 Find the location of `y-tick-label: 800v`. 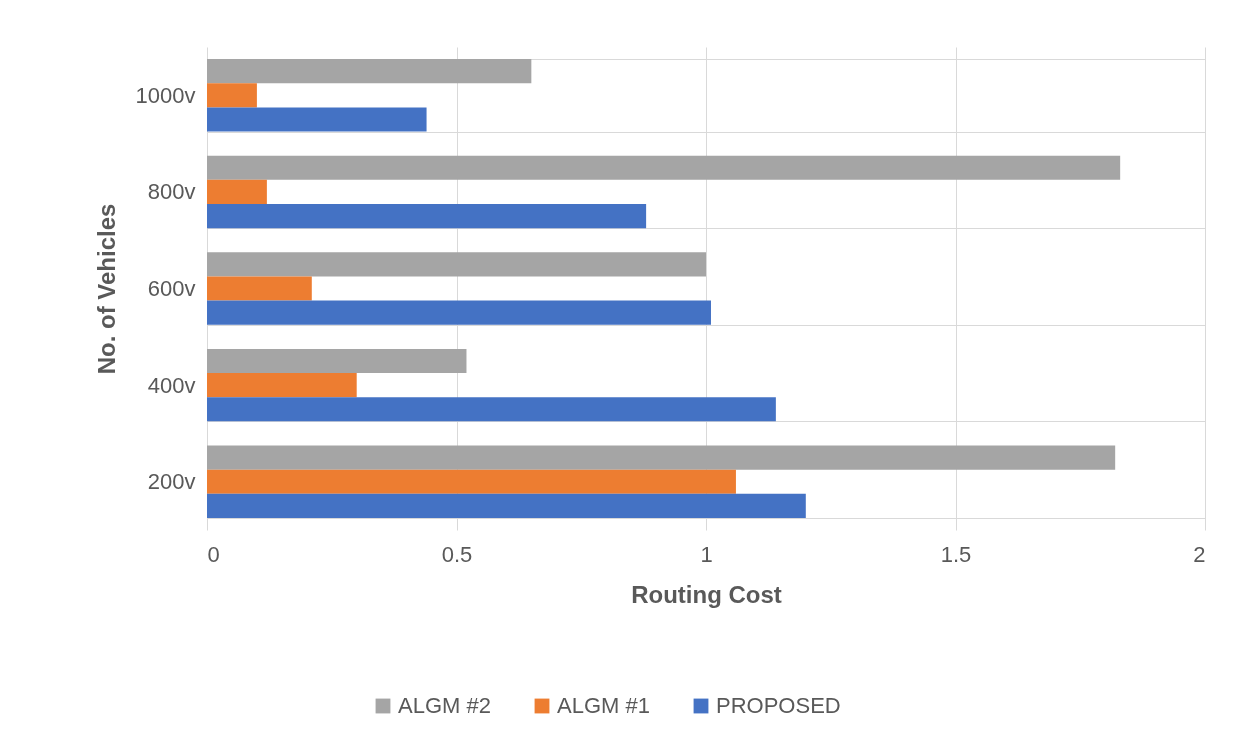

y-tick-label: 800v is located at coordinates (171, 192).